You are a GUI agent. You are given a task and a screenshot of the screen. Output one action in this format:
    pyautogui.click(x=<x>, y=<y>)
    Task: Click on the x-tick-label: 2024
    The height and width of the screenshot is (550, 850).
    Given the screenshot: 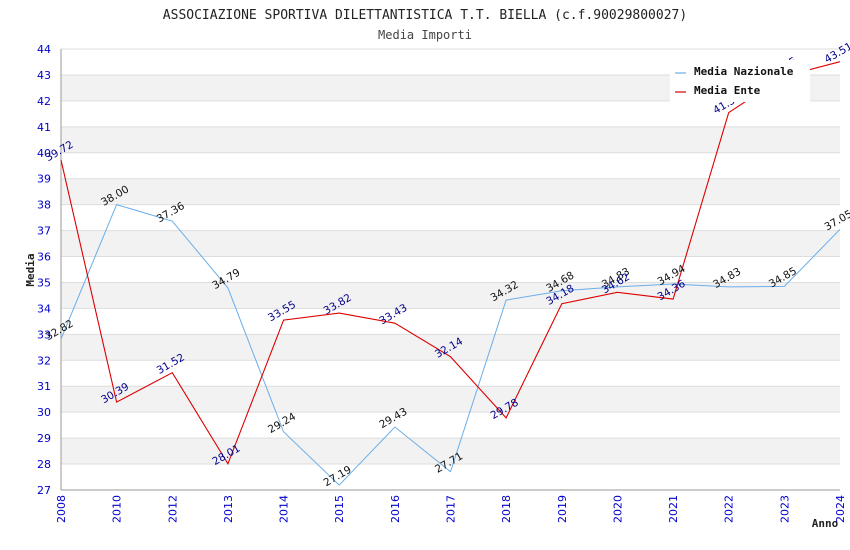 What is the action you would take?
    pyautogui.click(x=840, y=509)
    